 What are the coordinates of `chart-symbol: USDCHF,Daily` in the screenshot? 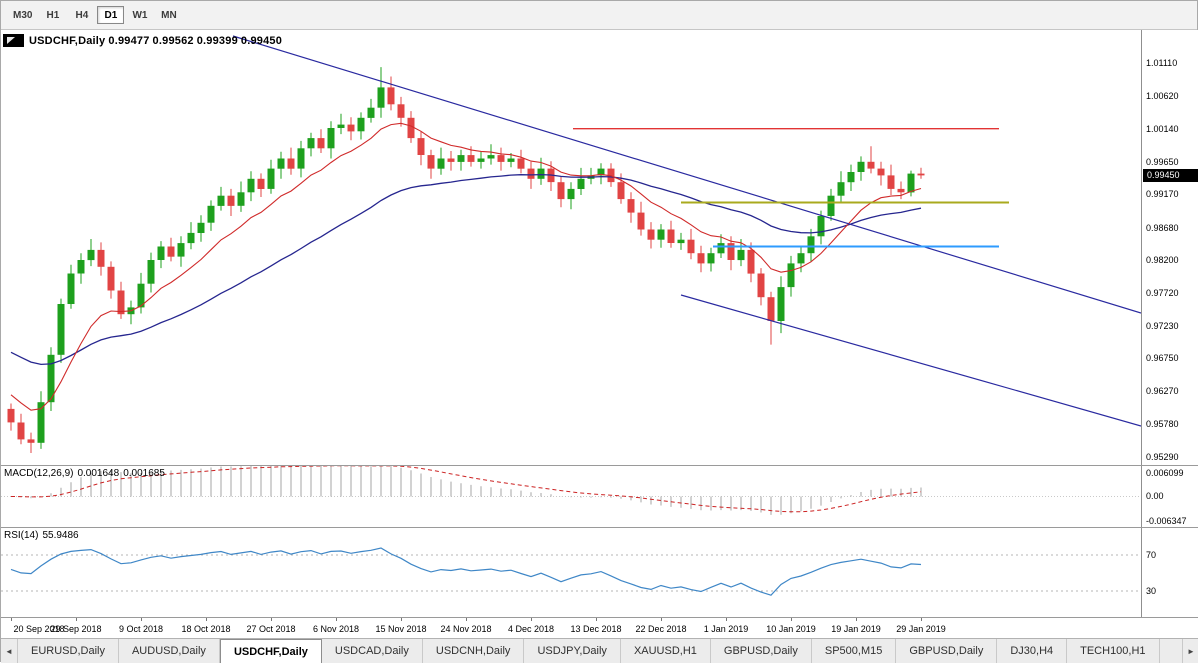 It's located at (67, 41).